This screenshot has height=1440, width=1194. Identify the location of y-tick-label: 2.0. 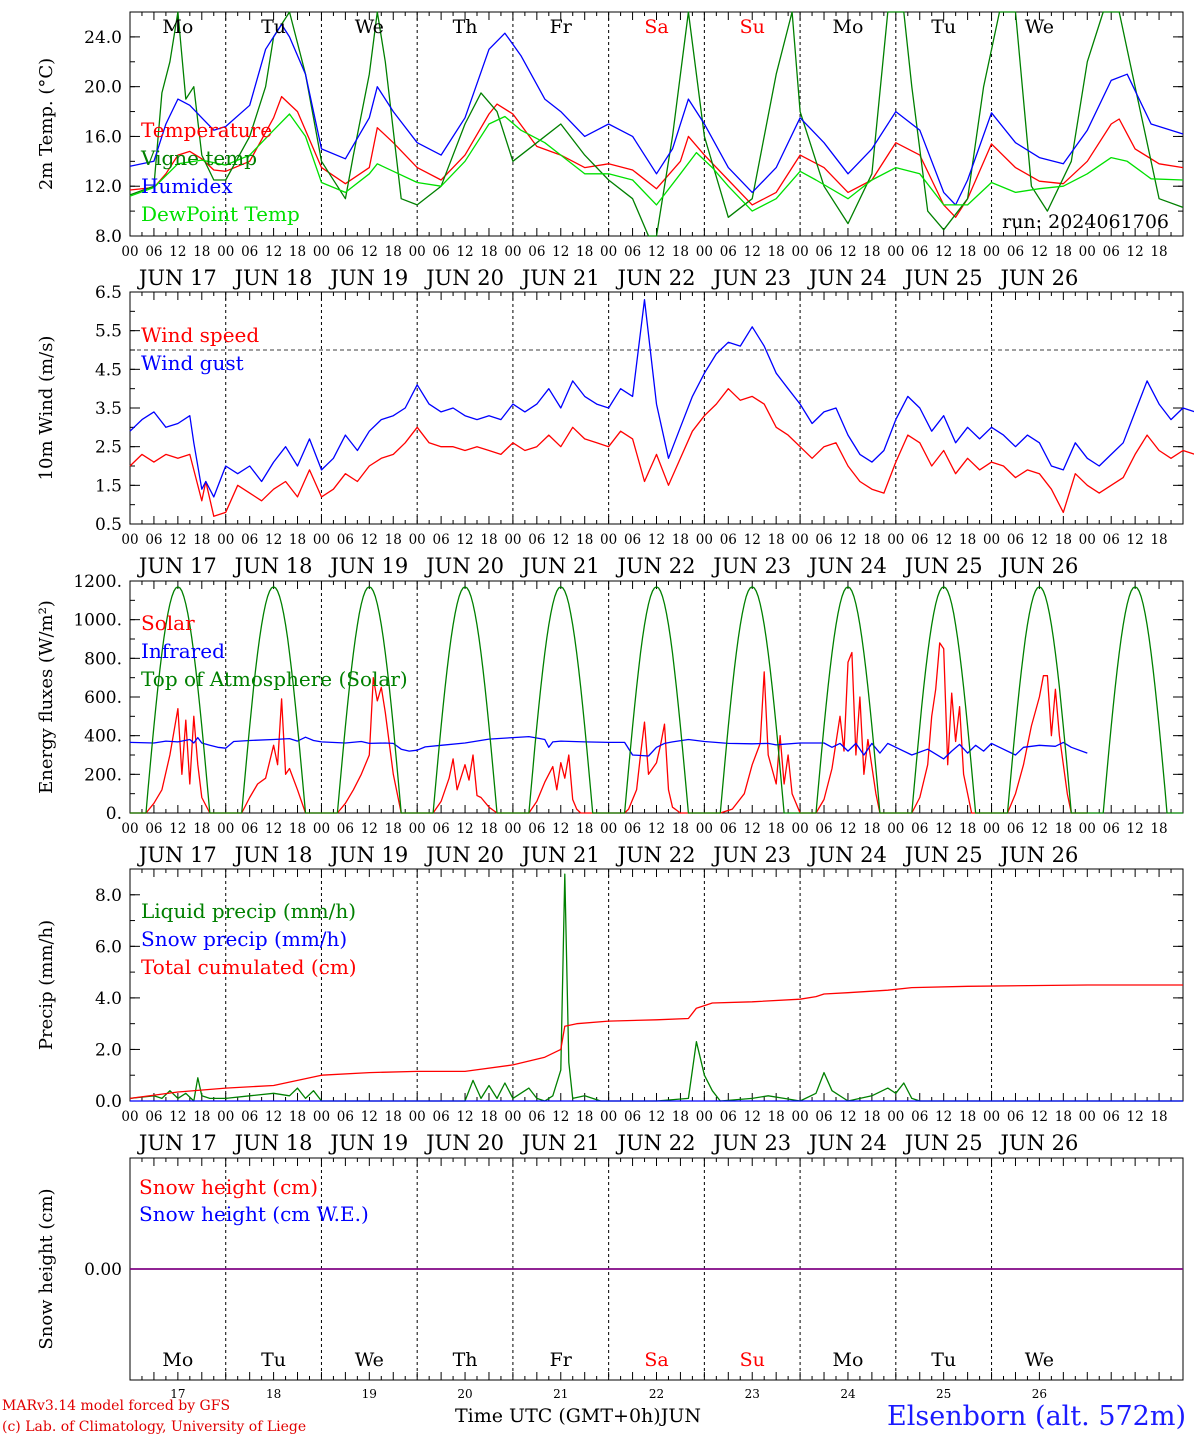
(108, 1050).